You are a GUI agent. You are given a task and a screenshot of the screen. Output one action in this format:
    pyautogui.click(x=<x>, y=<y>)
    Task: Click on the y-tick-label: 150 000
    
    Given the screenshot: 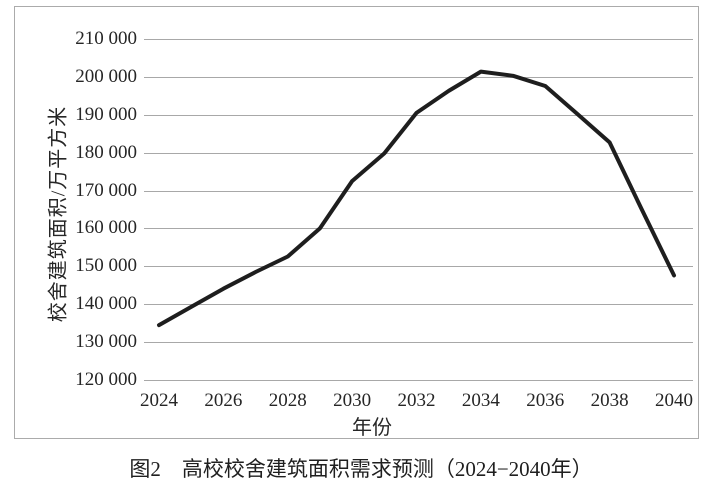 What is the action you would take?
    pyautogui.click(x=106, y=266)
    